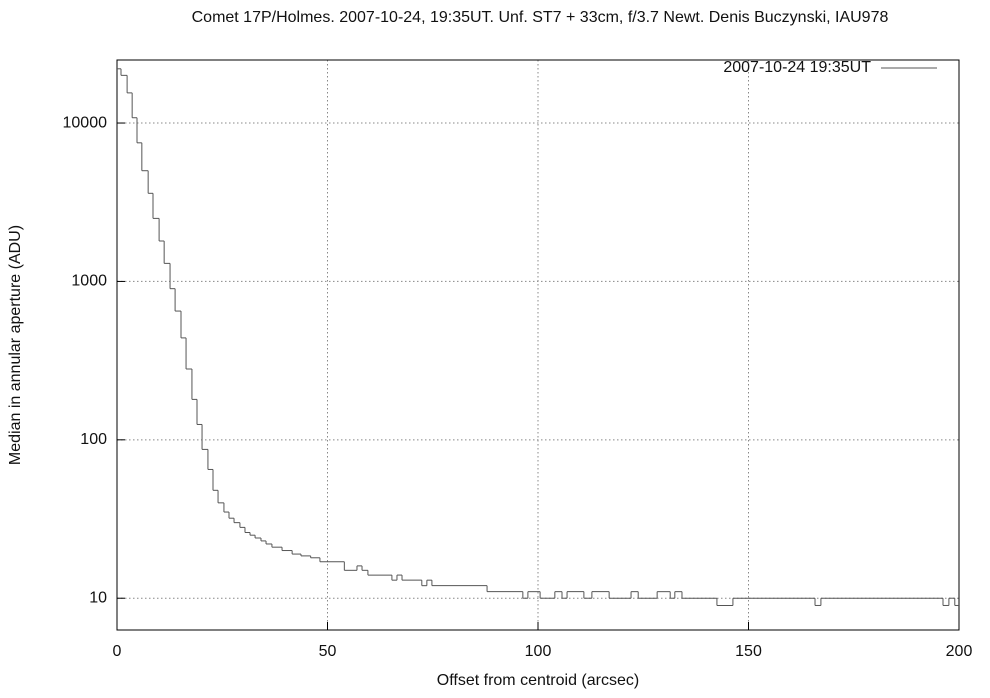 This screenshot has width=990, height=698. I want to click on y-axis-label: Median in annular aperture (ADU), so click(15, 345).